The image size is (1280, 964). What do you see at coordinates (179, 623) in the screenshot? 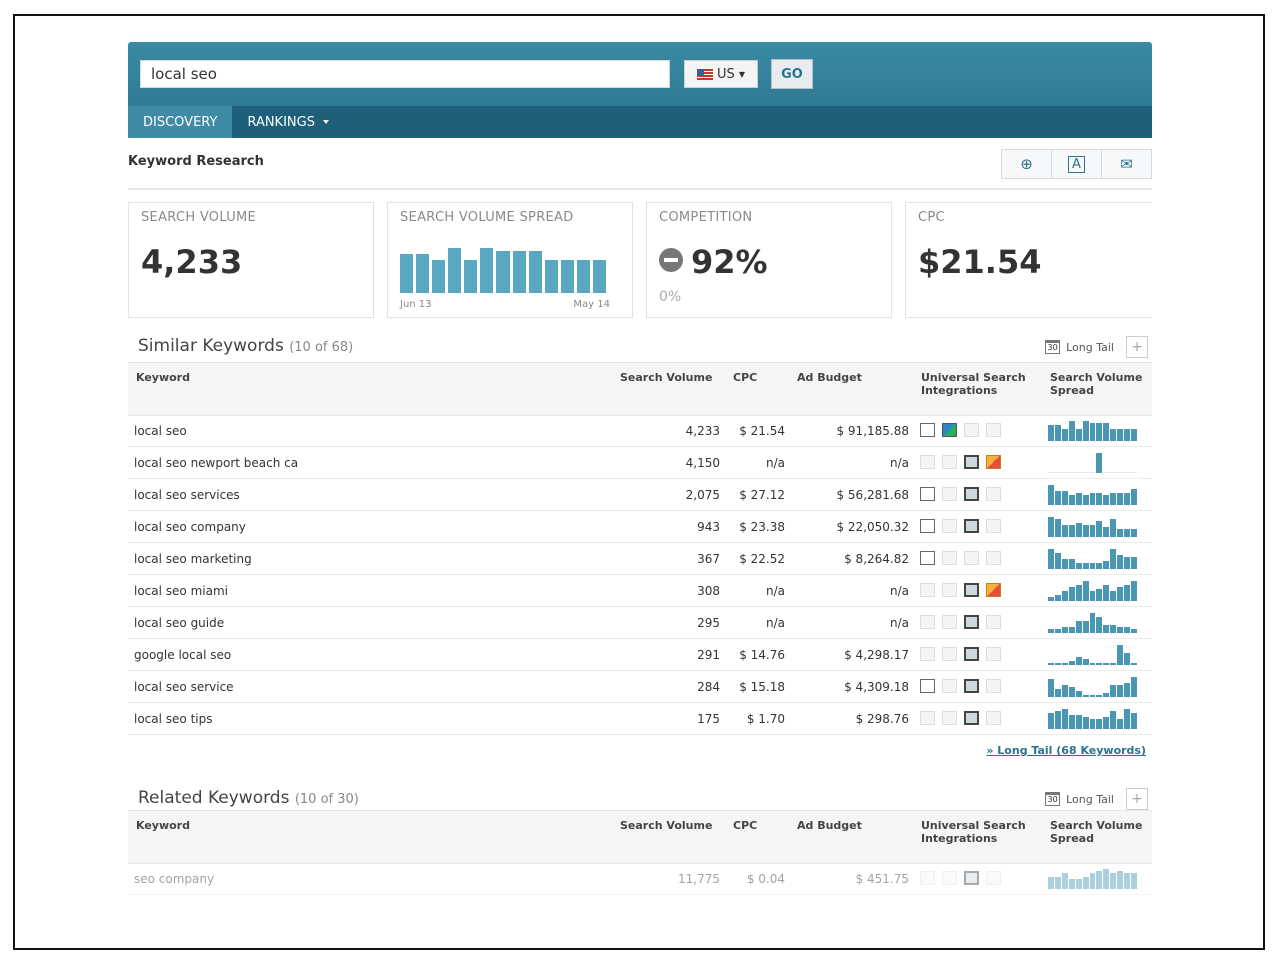
I see `keyword-cell: local seo guide` at bounding box center [179, 623].